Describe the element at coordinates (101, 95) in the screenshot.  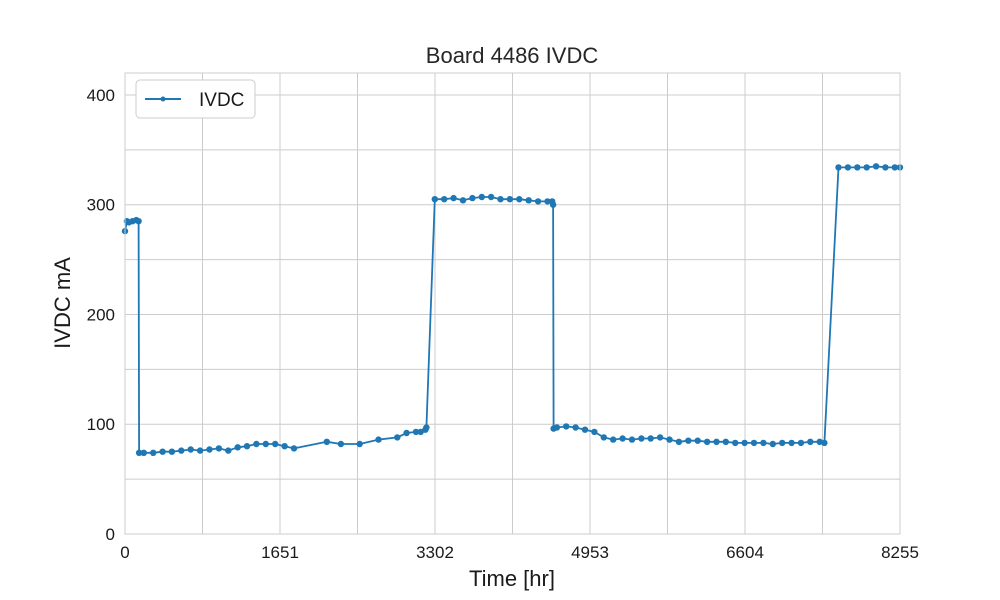
I see `y-tick-label: 400` at that location.